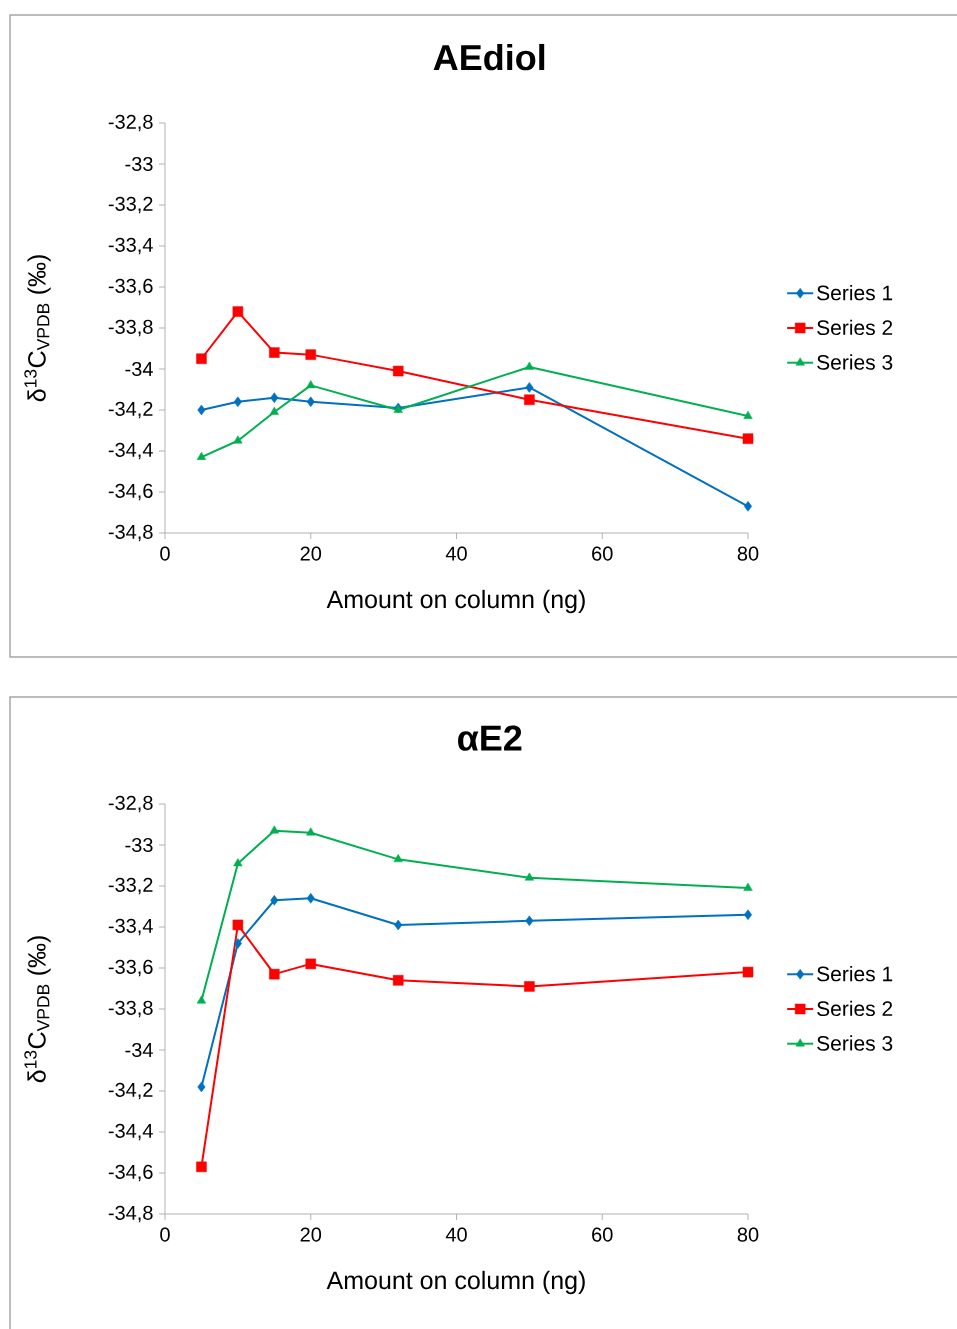 This screenshot has height=1329, width=957. Describe the element at coordinates (489, 57) in the screenshot. I see `chart-title: AEdiol` at that location.